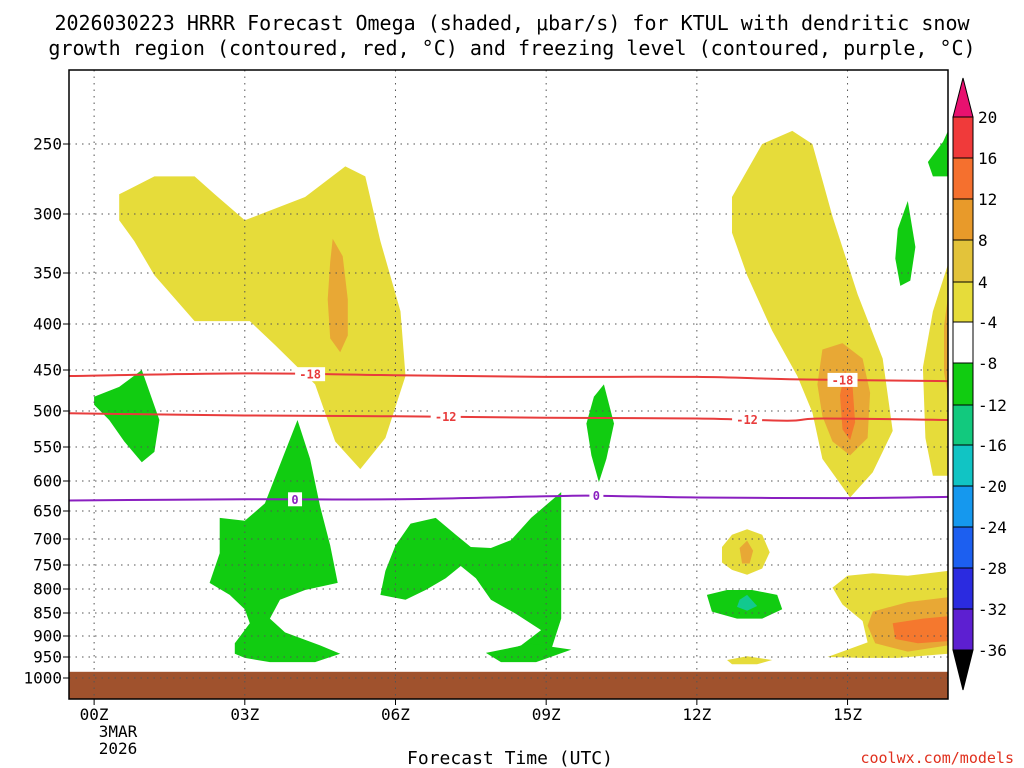 Image resolution: width=1024 pixels, height=768 pixels. Describe the element at coordinates (979, 384) in the screenshot. I see `colorbar: 20 16 12 8 4 -4 -8 -12 -16 -20 -24 -28 -32 -36` at that location.